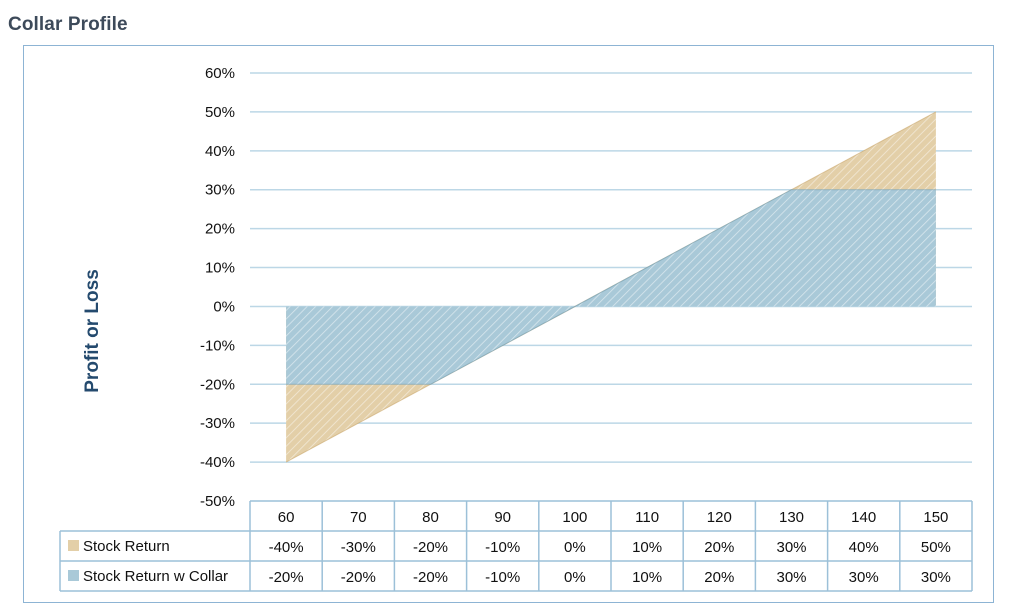 Image resolution: width=1024 pixels, height=615 pixels. I want to click on y-axis-label: Profit or Loss, so click(92, 331).